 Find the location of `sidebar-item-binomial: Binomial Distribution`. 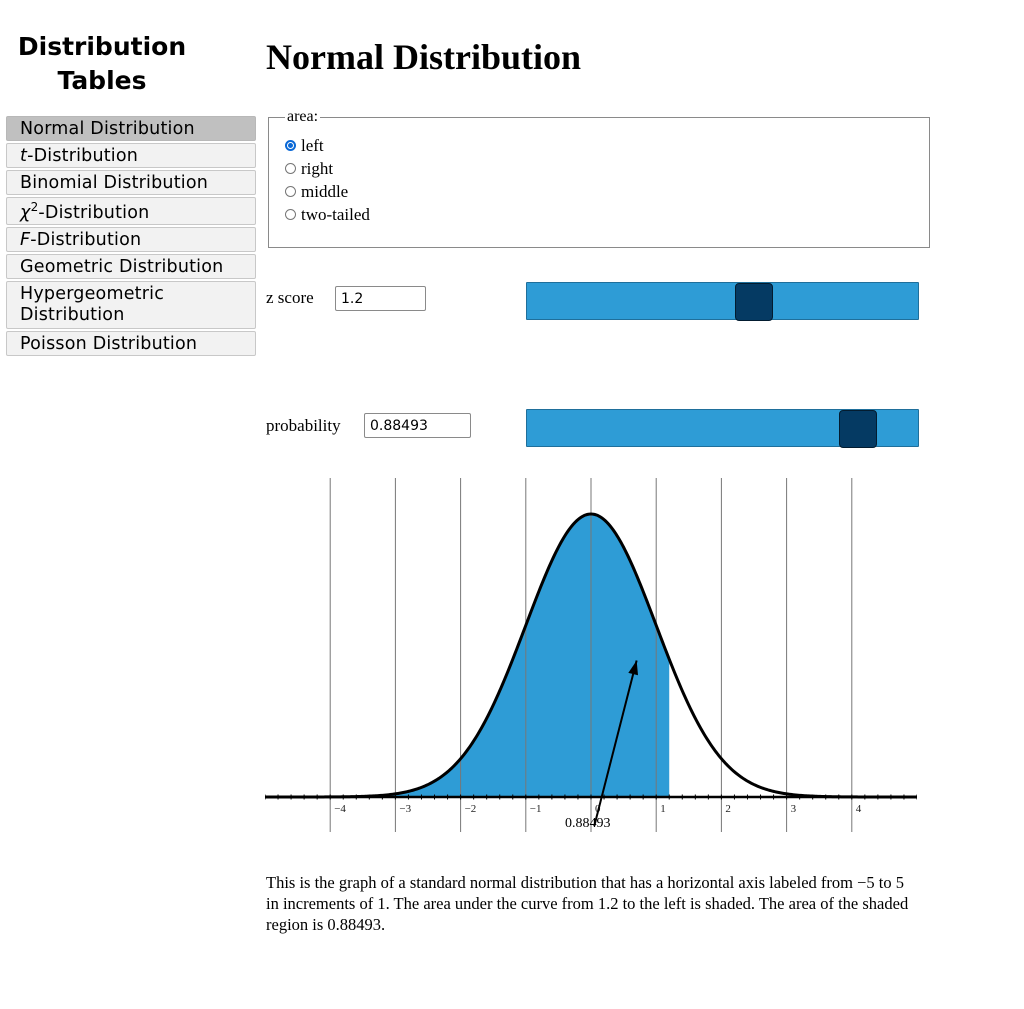

sidebar-item-binomial: Binomial Distribution is located at coordinates (131, 182).